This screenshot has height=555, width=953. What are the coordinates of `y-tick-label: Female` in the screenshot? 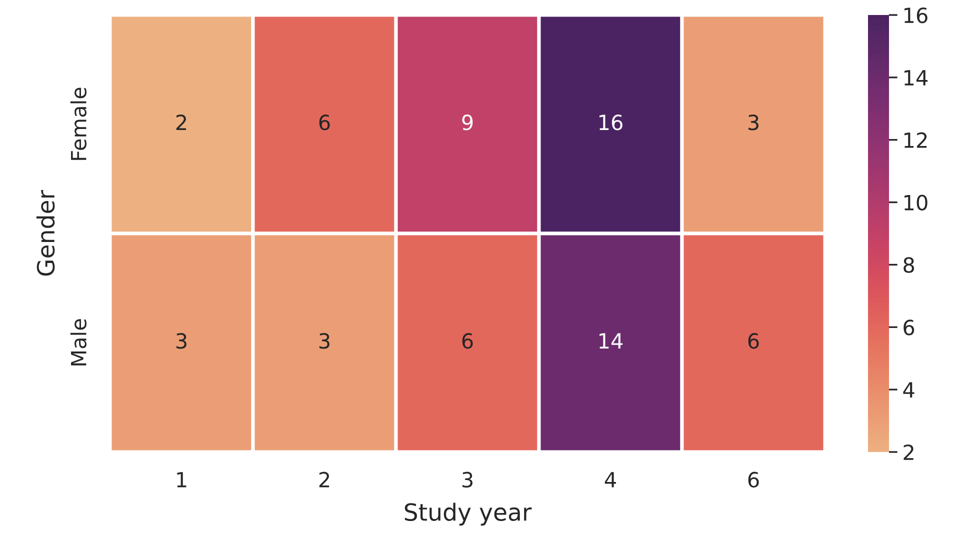 It's located at (78, 124).